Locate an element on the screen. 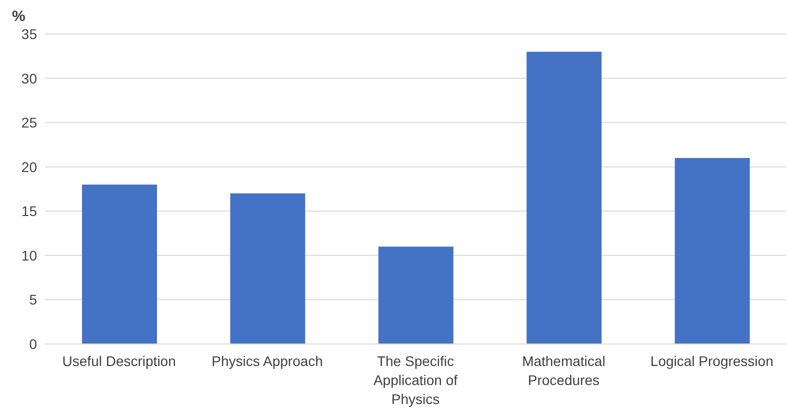 The height and width of the screenshot is (408, 786). y-tick-label: 35 is located at coordinates (29, 34).